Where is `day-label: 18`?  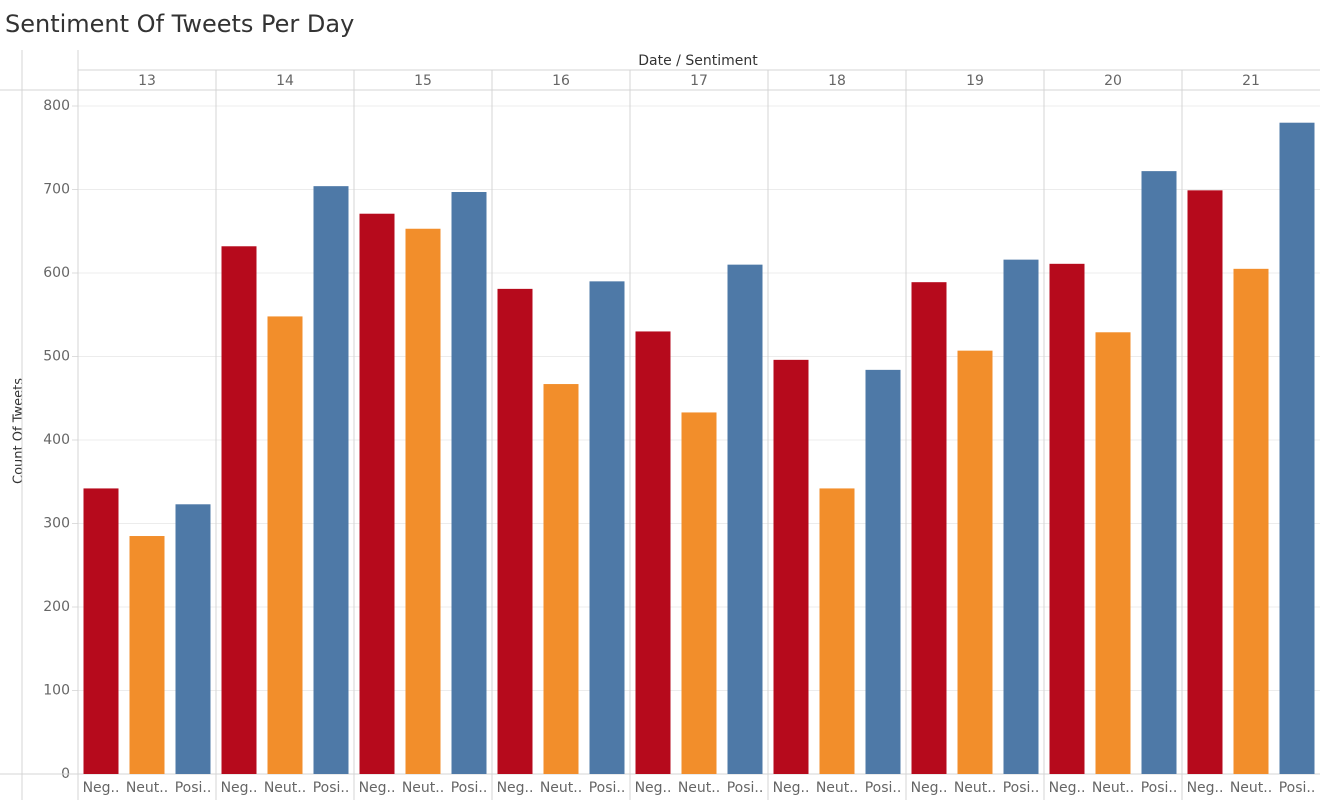 day-label: 18 is located at coordinates (837, 81).